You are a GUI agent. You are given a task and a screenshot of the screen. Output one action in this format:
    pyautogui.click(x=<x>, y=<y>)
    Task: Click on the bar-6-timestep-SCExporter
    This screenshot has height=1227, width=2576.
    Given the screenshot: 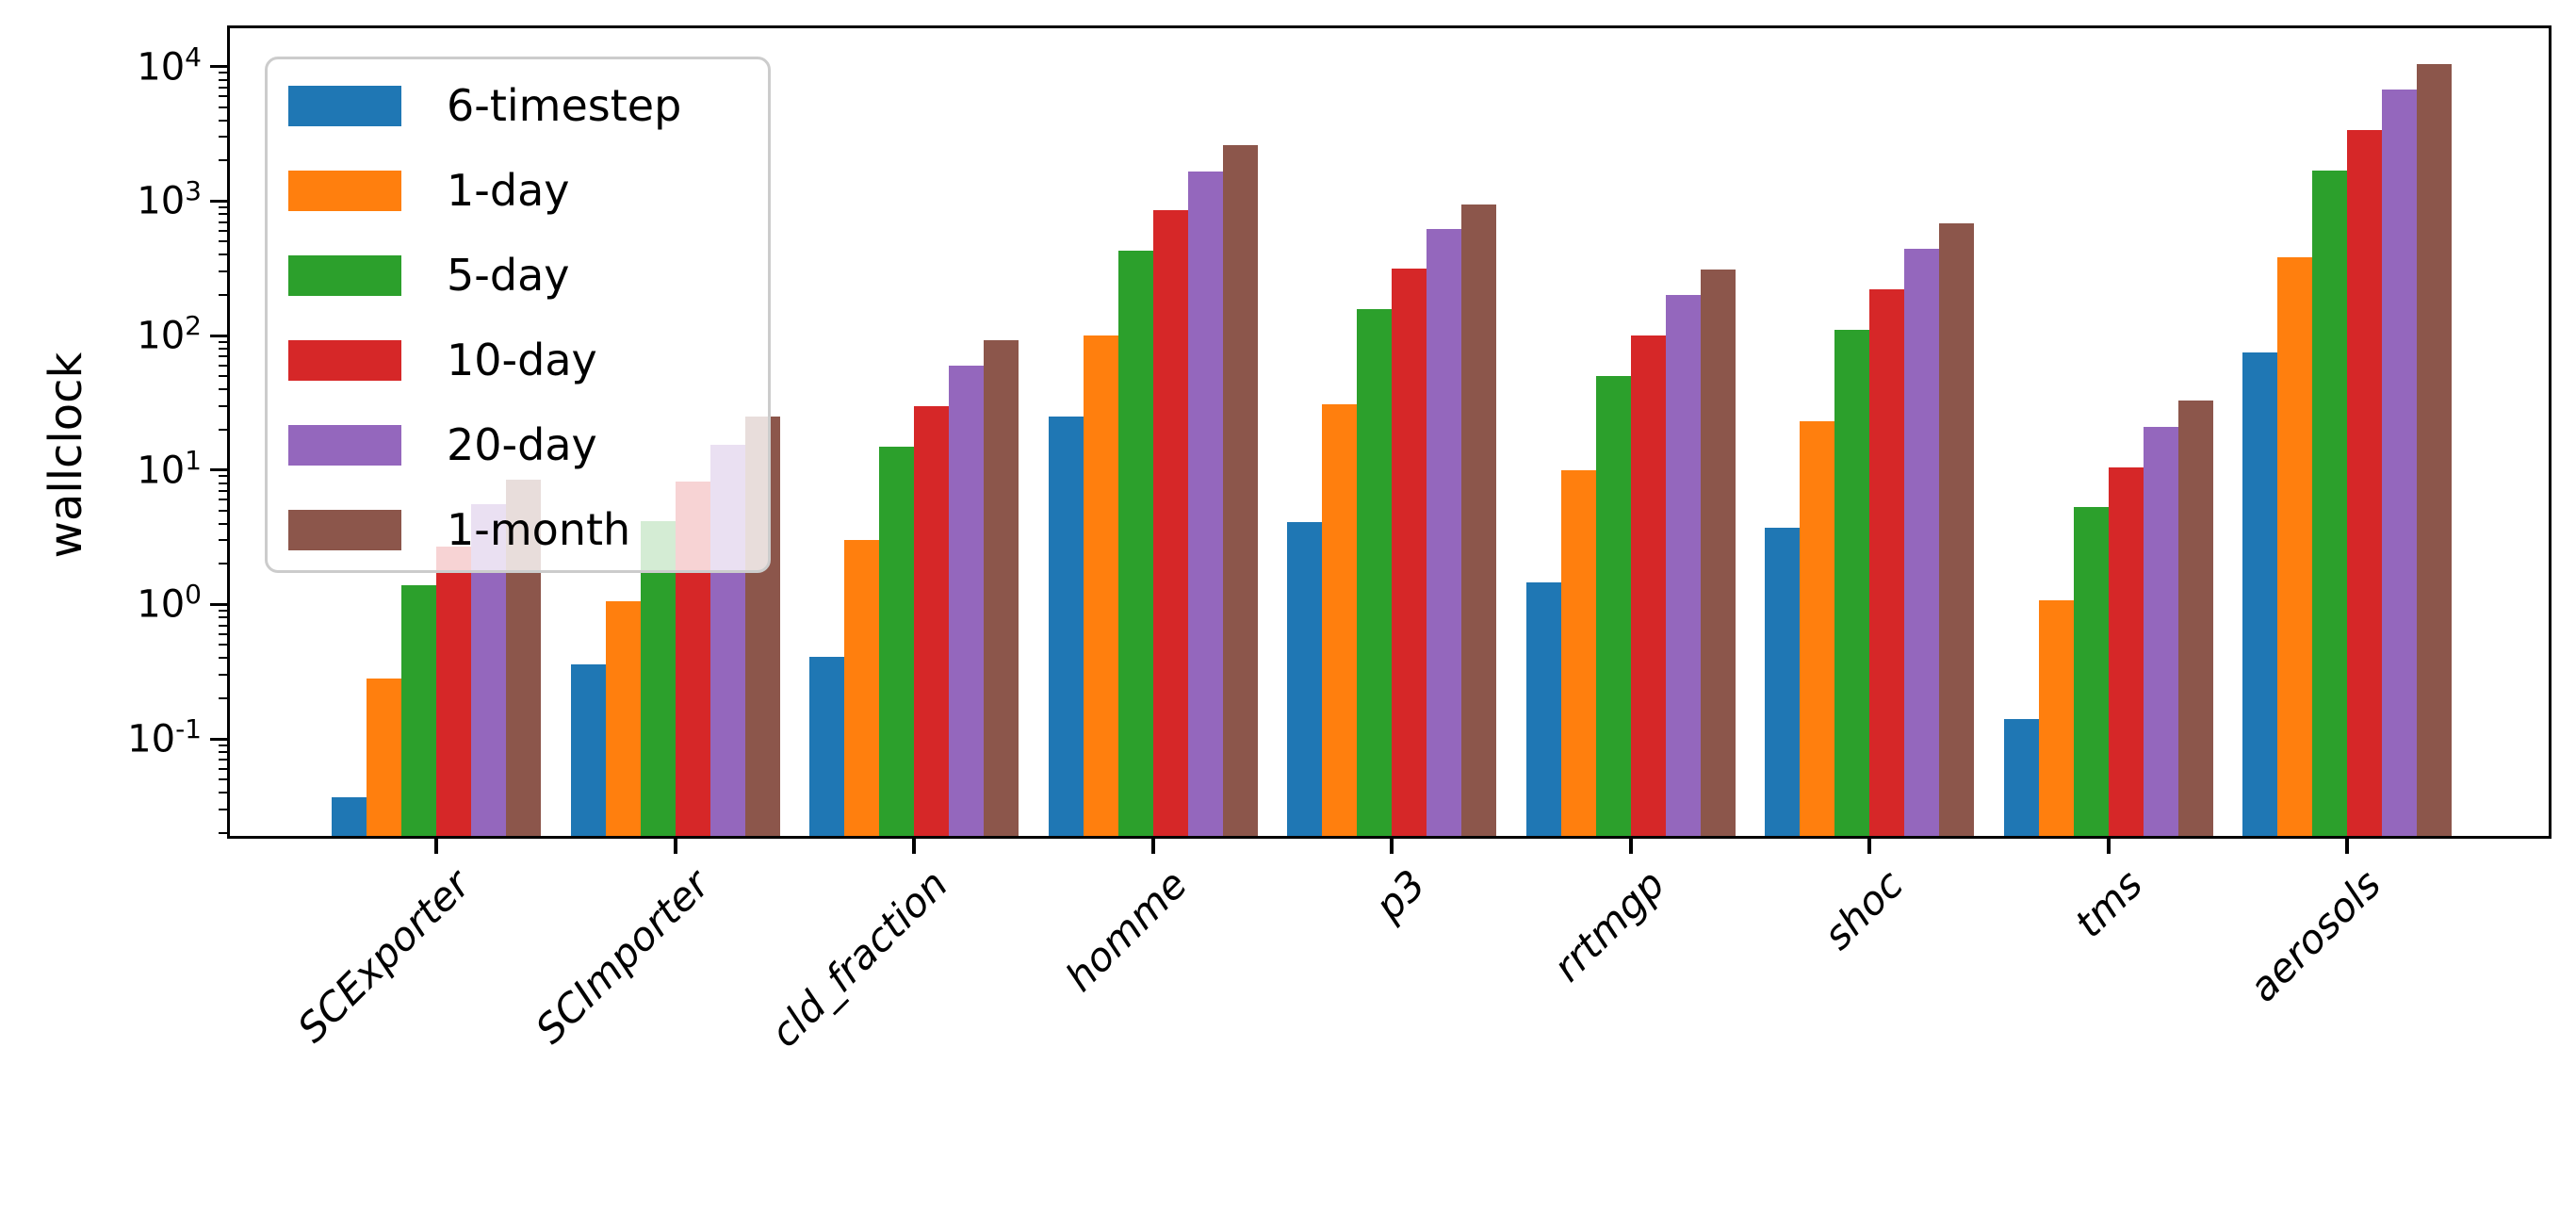 What is the action you would take?
    pyautogui.click(x=349, y=816)
    